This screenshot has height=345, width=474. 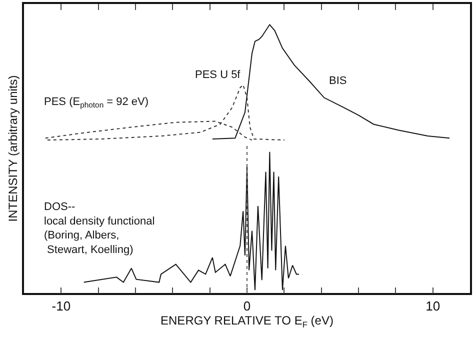 What do you see at coordinates (338, 81) in the screenshot?
I see `series-label: BIS` at bounding box center [338, 81].